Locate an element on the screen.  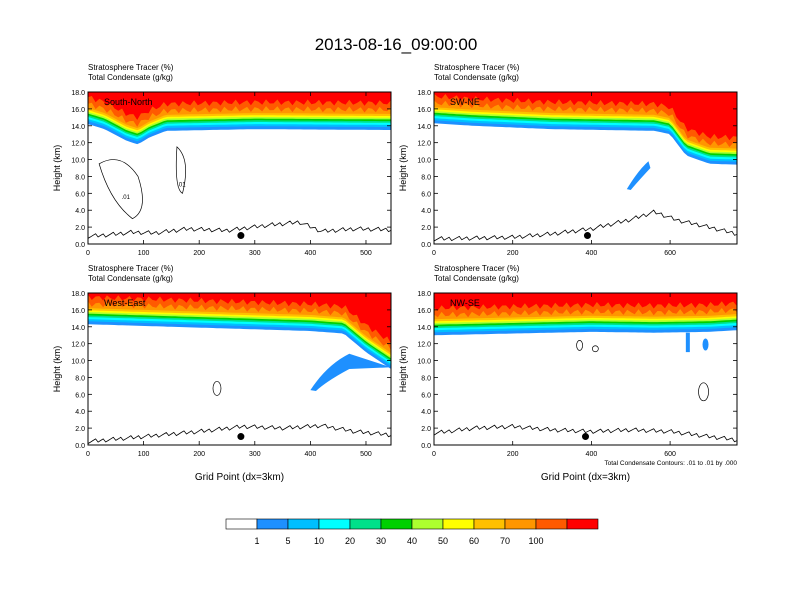
colorbar-label: 60 is located at coordinates (474, 541).